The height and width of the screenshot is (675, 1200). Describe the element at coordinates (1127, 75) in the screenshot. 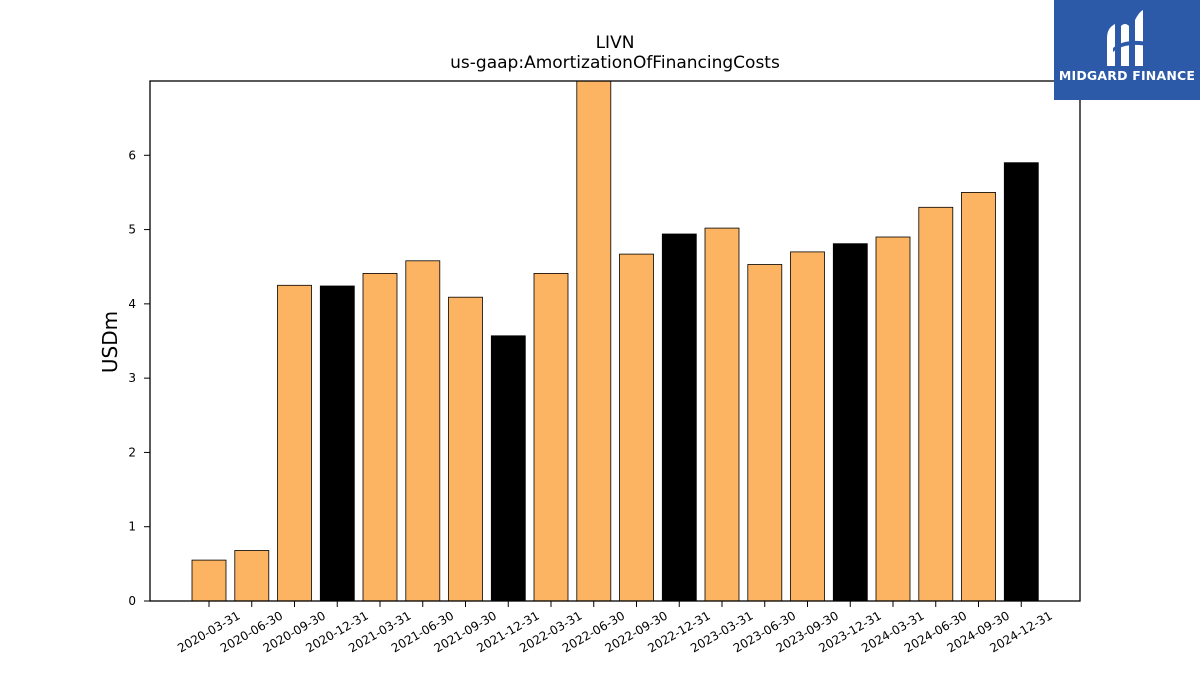

I see `logo-text: MIDGARD FINANCE` at that location.